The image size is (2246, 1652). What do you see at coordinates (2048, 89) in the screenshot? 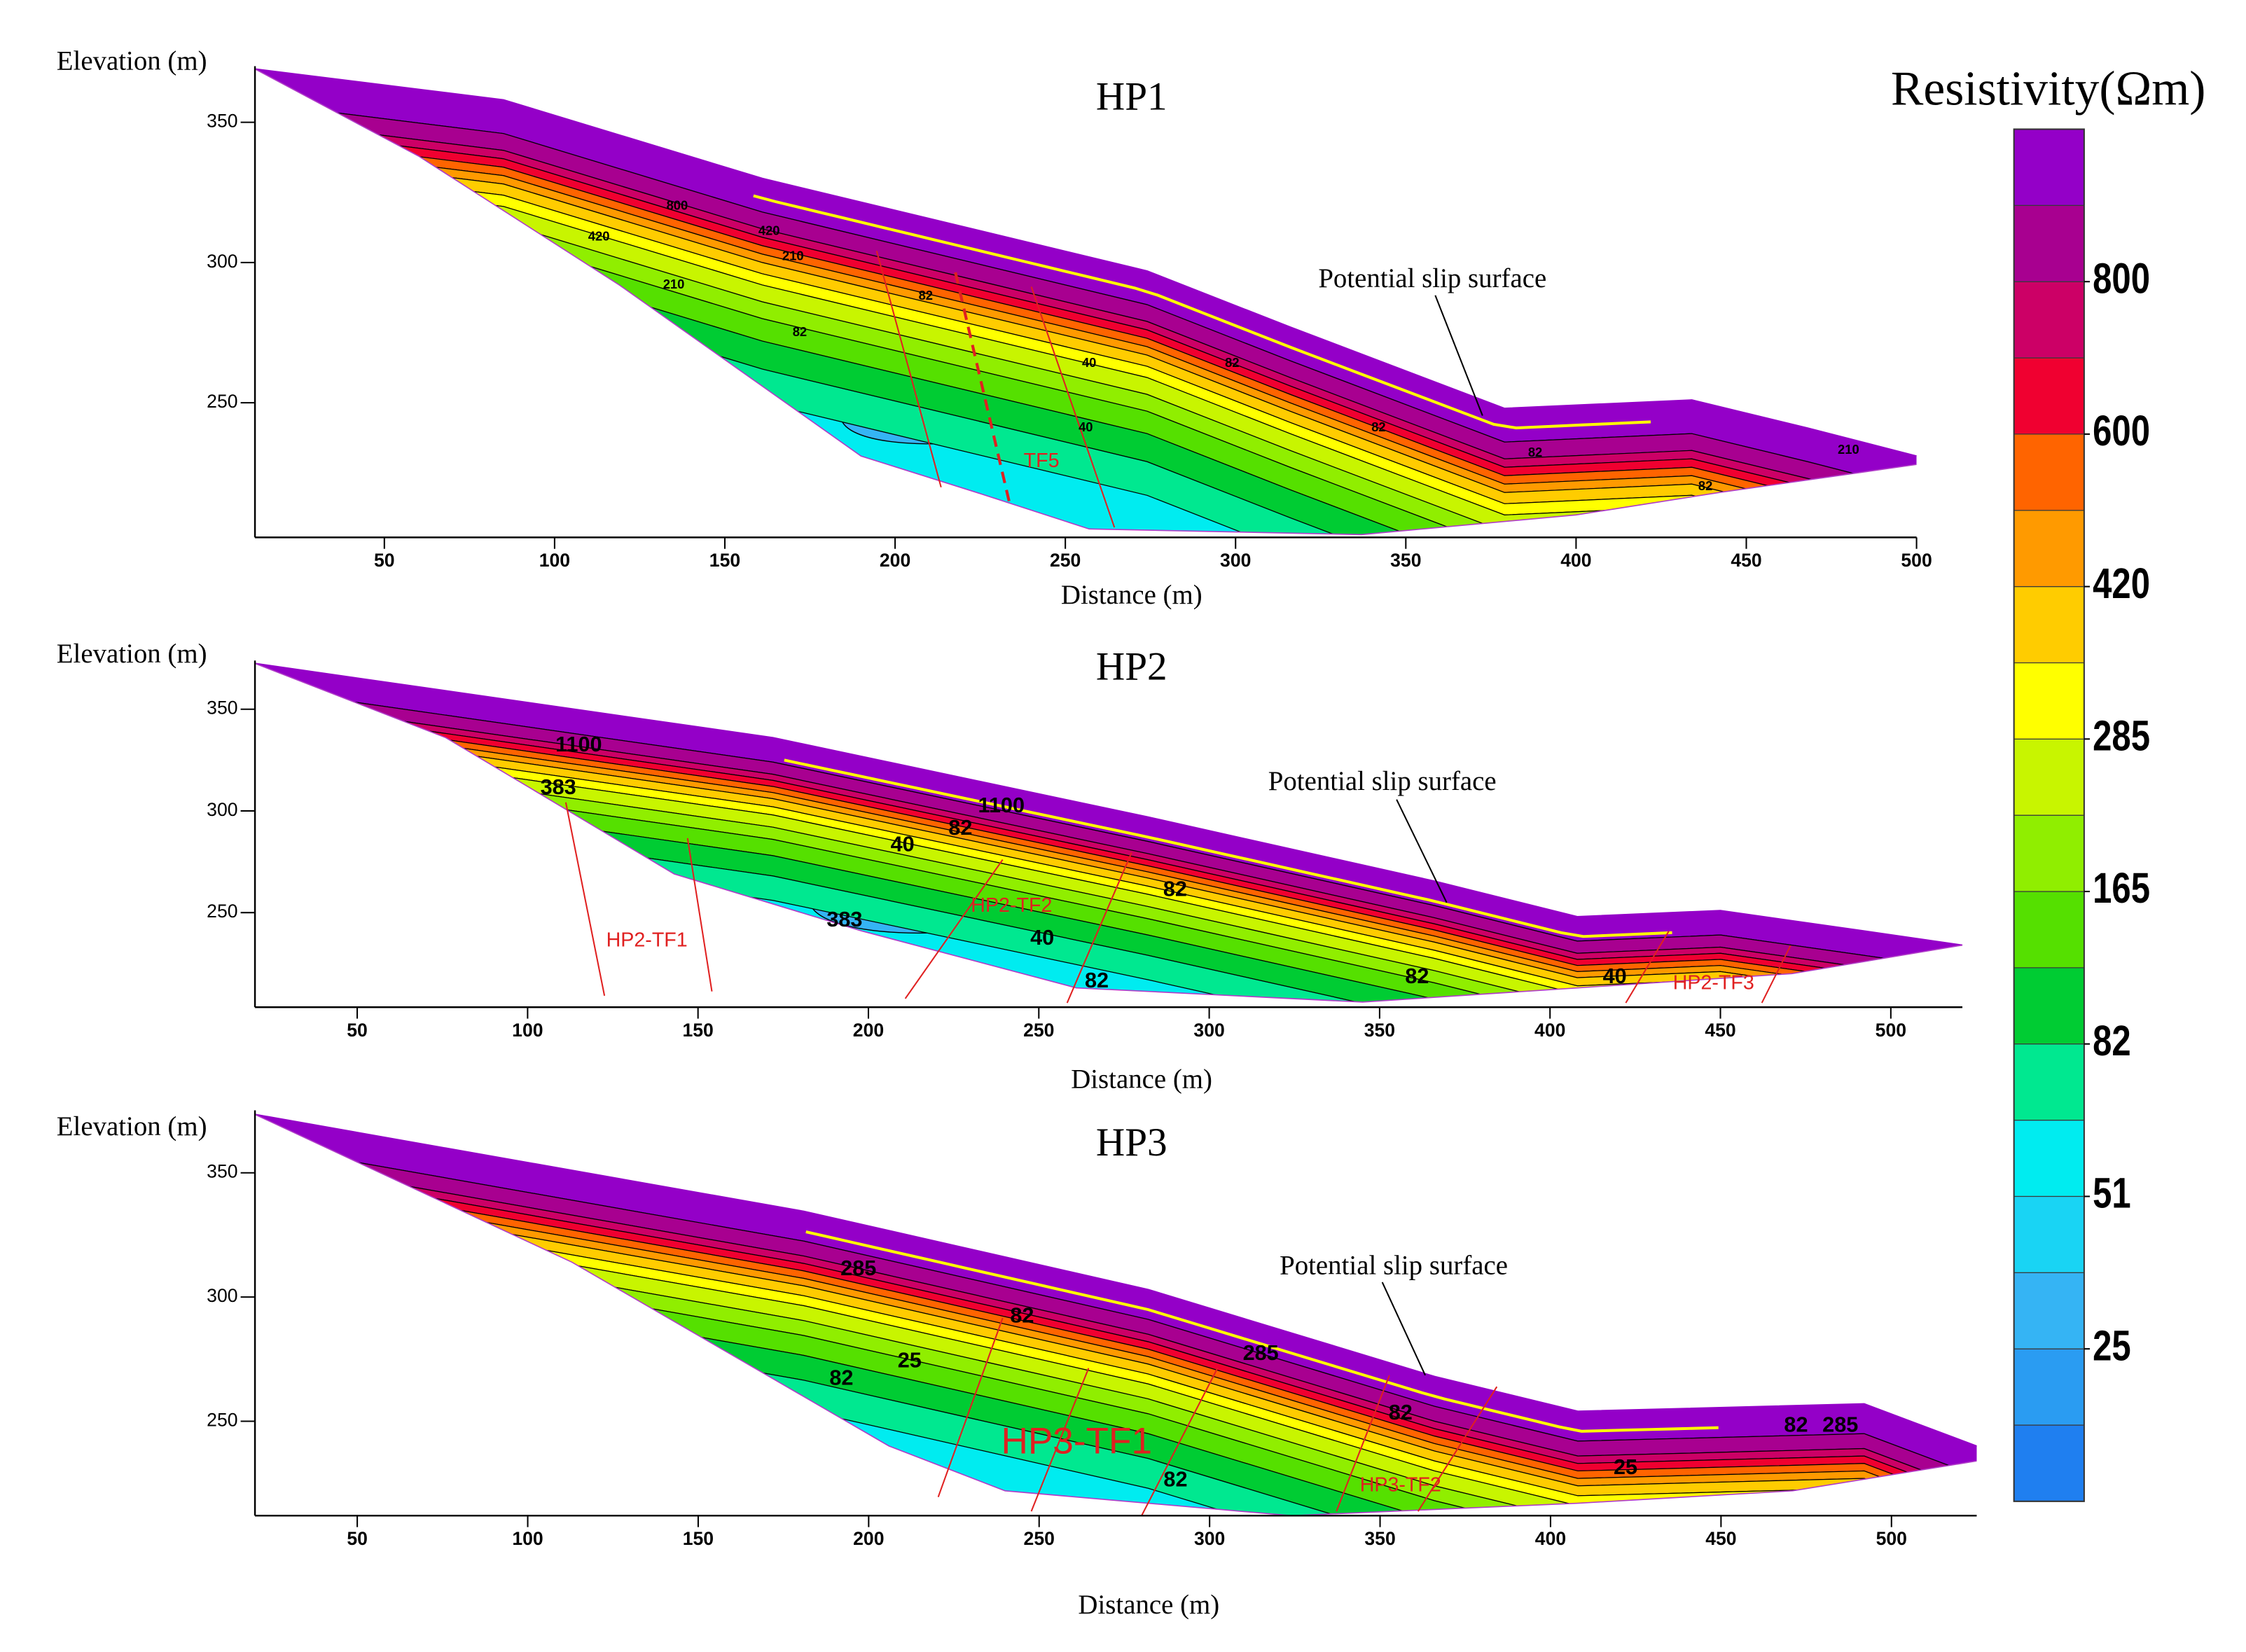
I see `colorbar-title: Resistivity(Ωm)` at bounding box center [2048, 89].